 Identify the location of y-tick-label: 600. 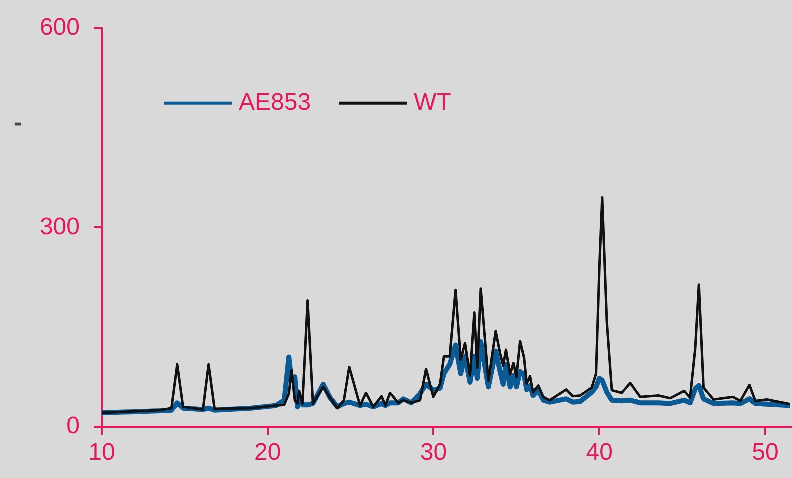
(60, 28).